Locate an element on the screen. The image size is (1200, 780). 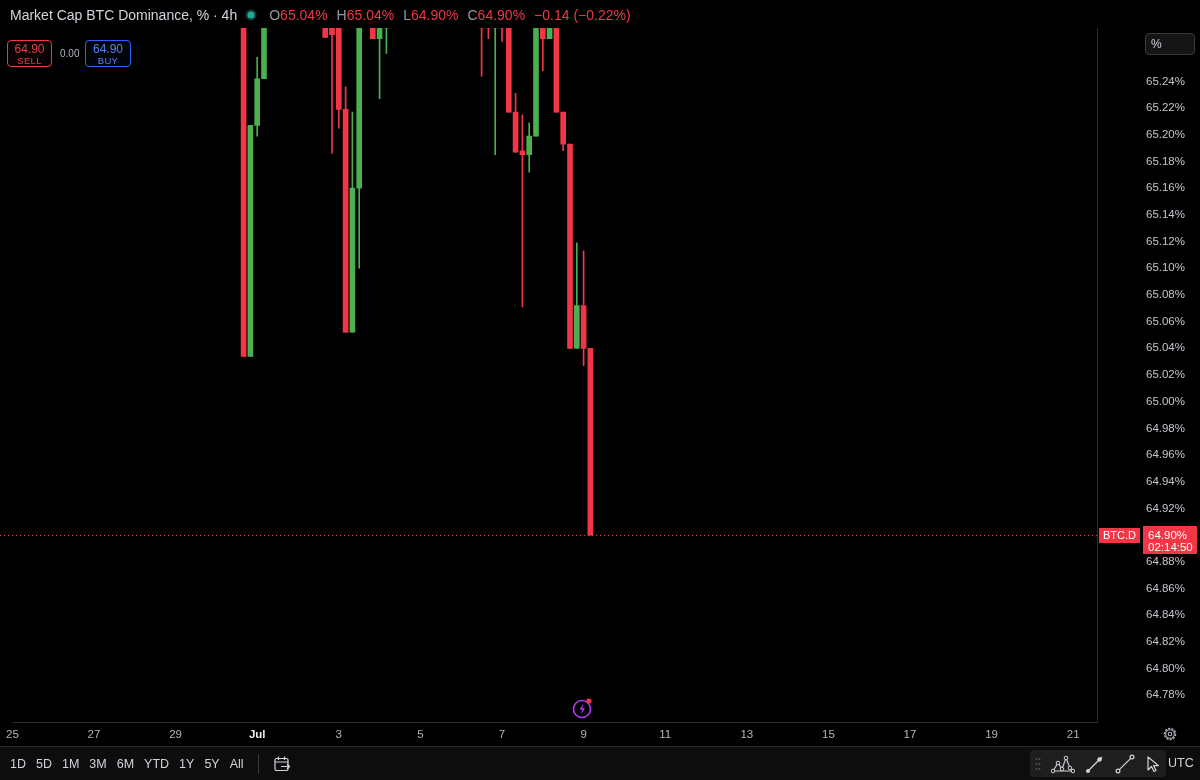
y-tick-label: 65.12% is located at coordinates (1165, 240).